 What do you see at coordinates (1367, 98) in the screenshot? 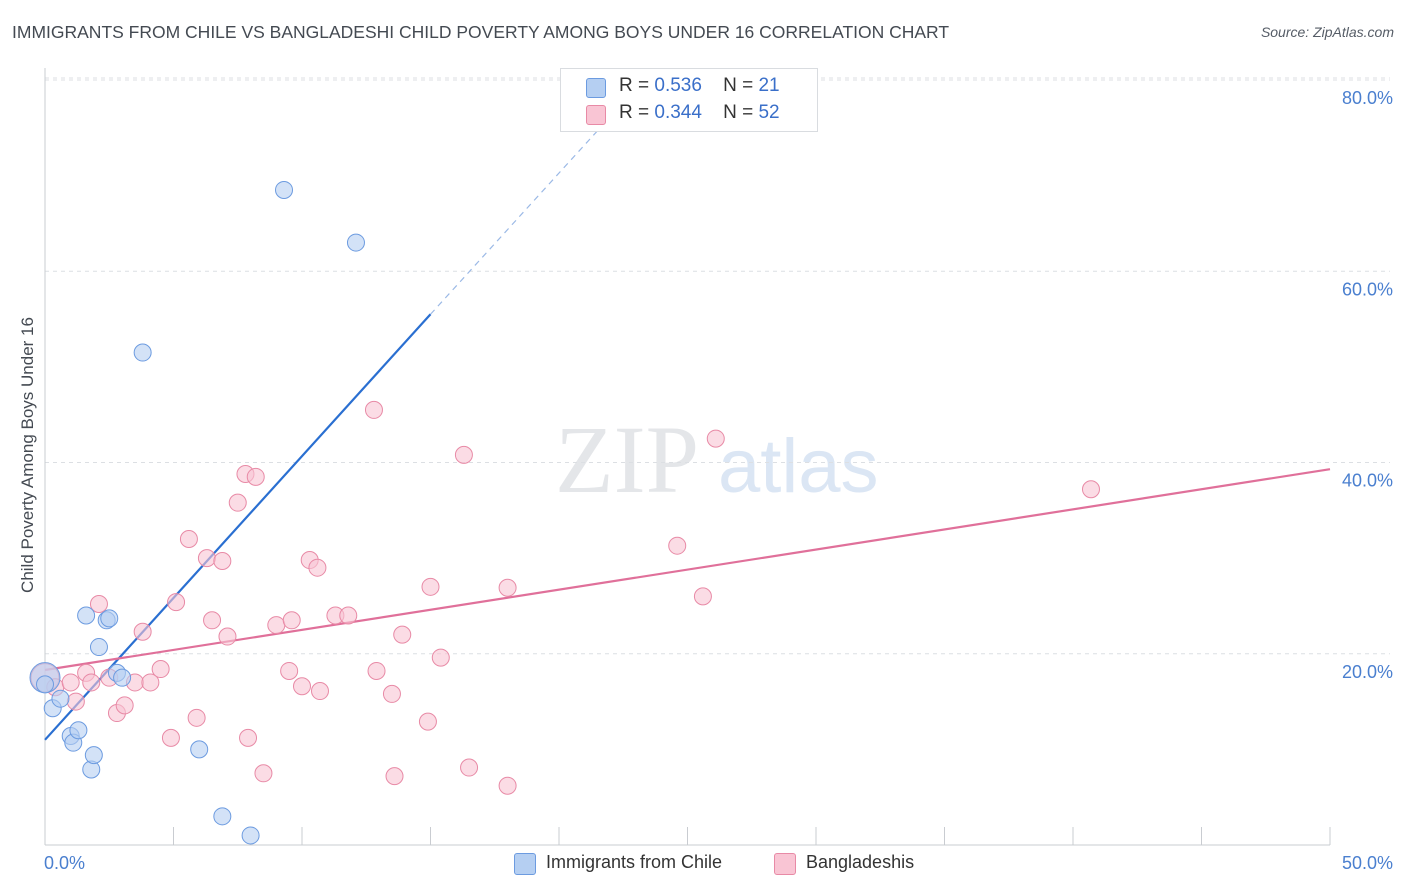
I see `y-tick-label: 80.0%` at bounding box center [1367, 98].